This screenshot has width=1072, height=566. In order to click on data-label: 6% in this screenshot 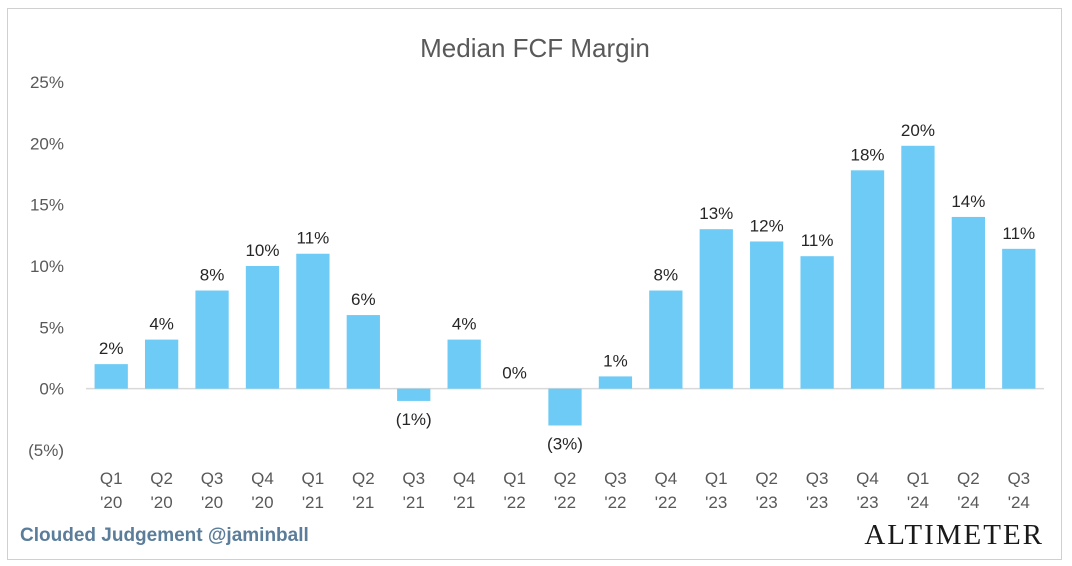, I will do `click(363, 299)`.